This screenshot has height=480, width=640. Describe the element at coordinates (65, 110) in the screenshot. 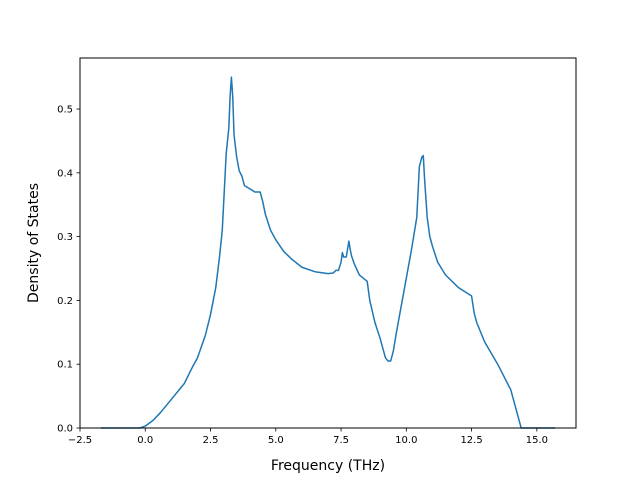

I see `y-tick-label: 0.5` at that location.